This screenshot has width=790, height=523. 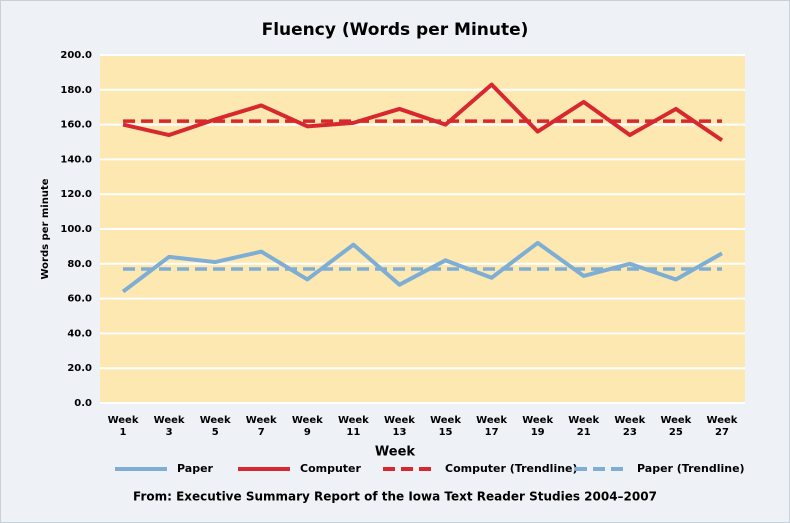 I want to click on x-tick-label: Week 13, so click(x=399, y=426).